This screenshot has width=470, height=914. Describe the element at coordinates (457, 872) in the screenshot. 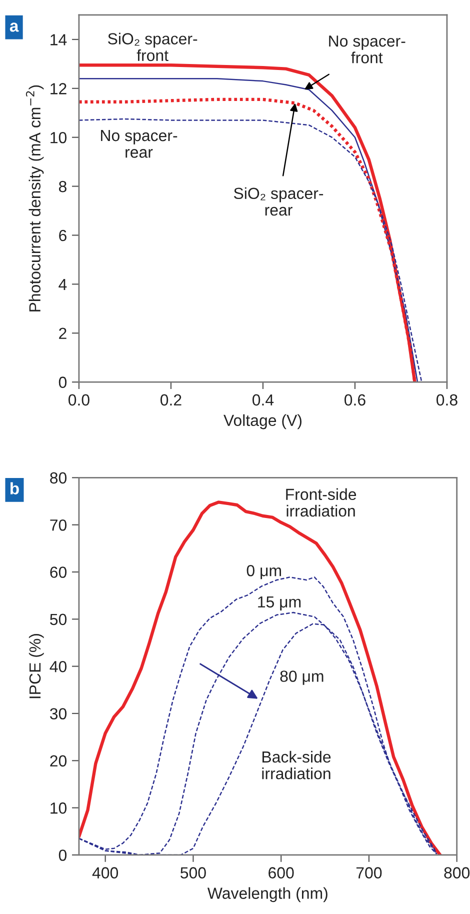

I see `x-tick-label: 800` at that location.